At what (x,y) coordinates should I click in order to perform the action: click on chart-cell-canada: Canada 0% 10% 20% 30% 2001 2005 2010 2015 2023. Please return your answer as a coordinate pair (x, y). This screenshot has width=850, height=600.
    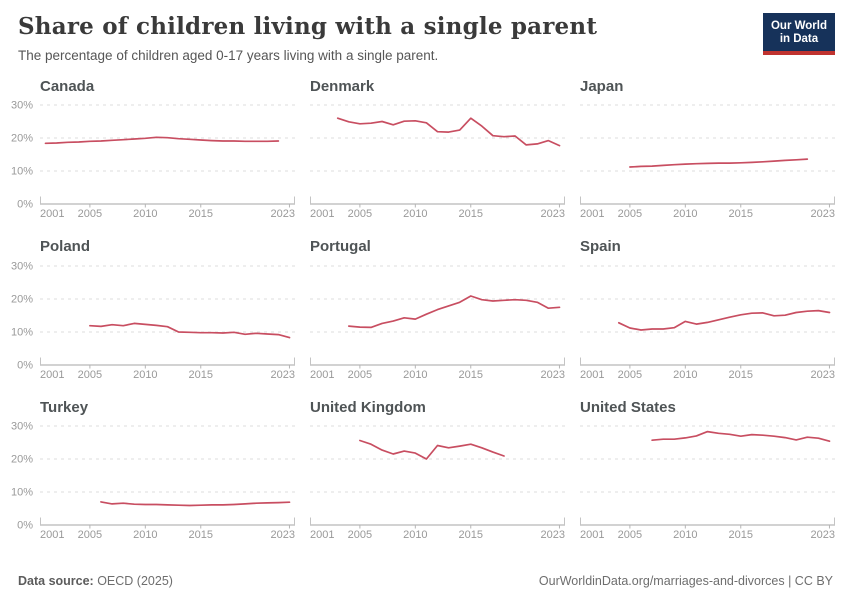
    Looking at the image, I should click on (151, 150).